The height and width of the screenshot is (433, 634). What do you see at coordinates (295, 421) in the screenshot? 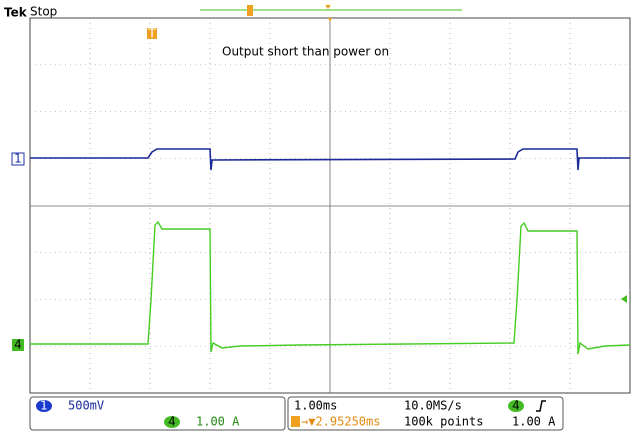
I see `delay-icon` at bounding box center [295, 421].